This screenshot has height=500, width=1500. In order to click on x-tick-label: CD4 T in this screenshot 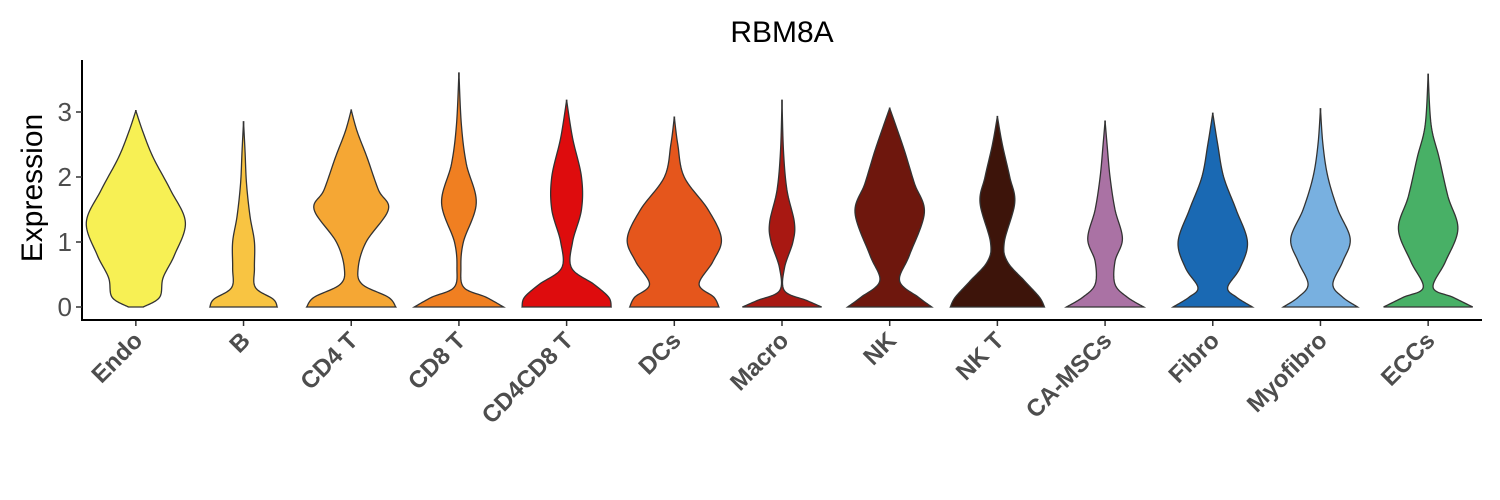, I will do `click(329, 361)`.